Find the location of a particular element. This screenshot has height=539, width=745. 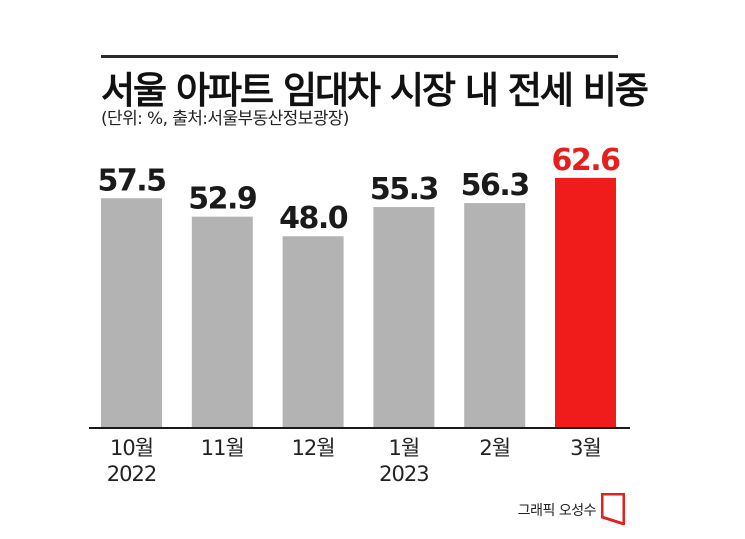

value-label-5: 56.3 is located at coordinates (495, 185).